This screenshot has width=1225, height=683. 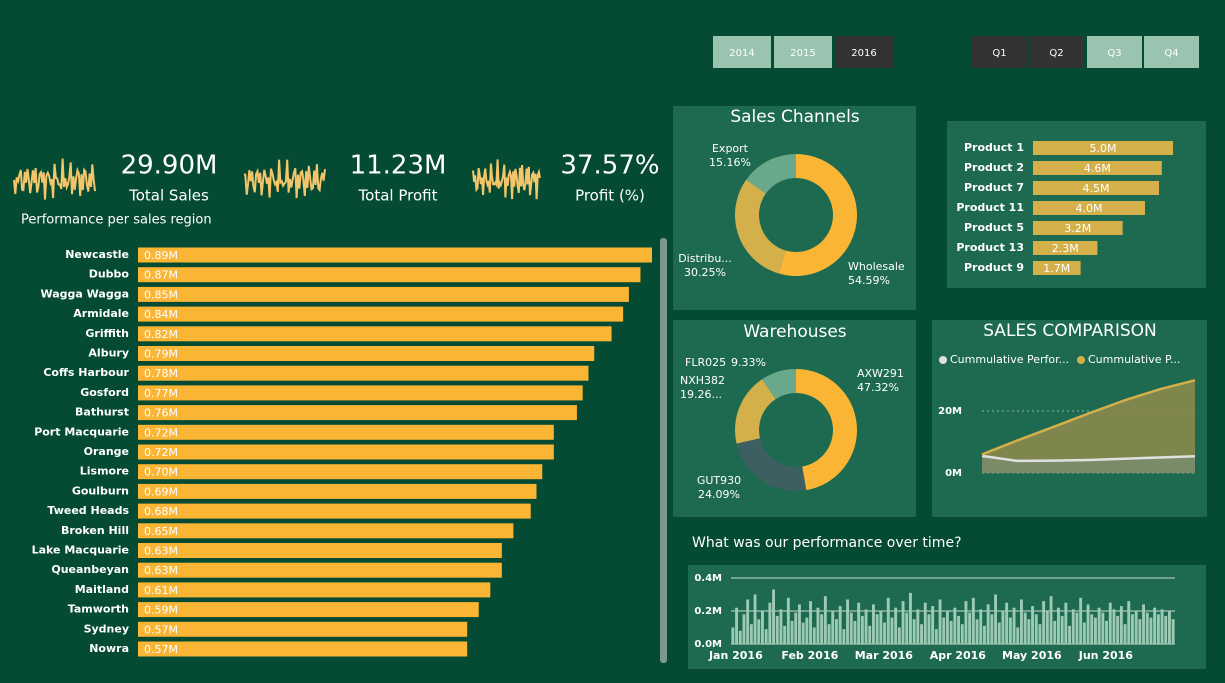 What do you see at coordinates (81, 431) in the screenshot?
I see `y-tick-label: Port Macquarie` at bounding box center [81, 431].